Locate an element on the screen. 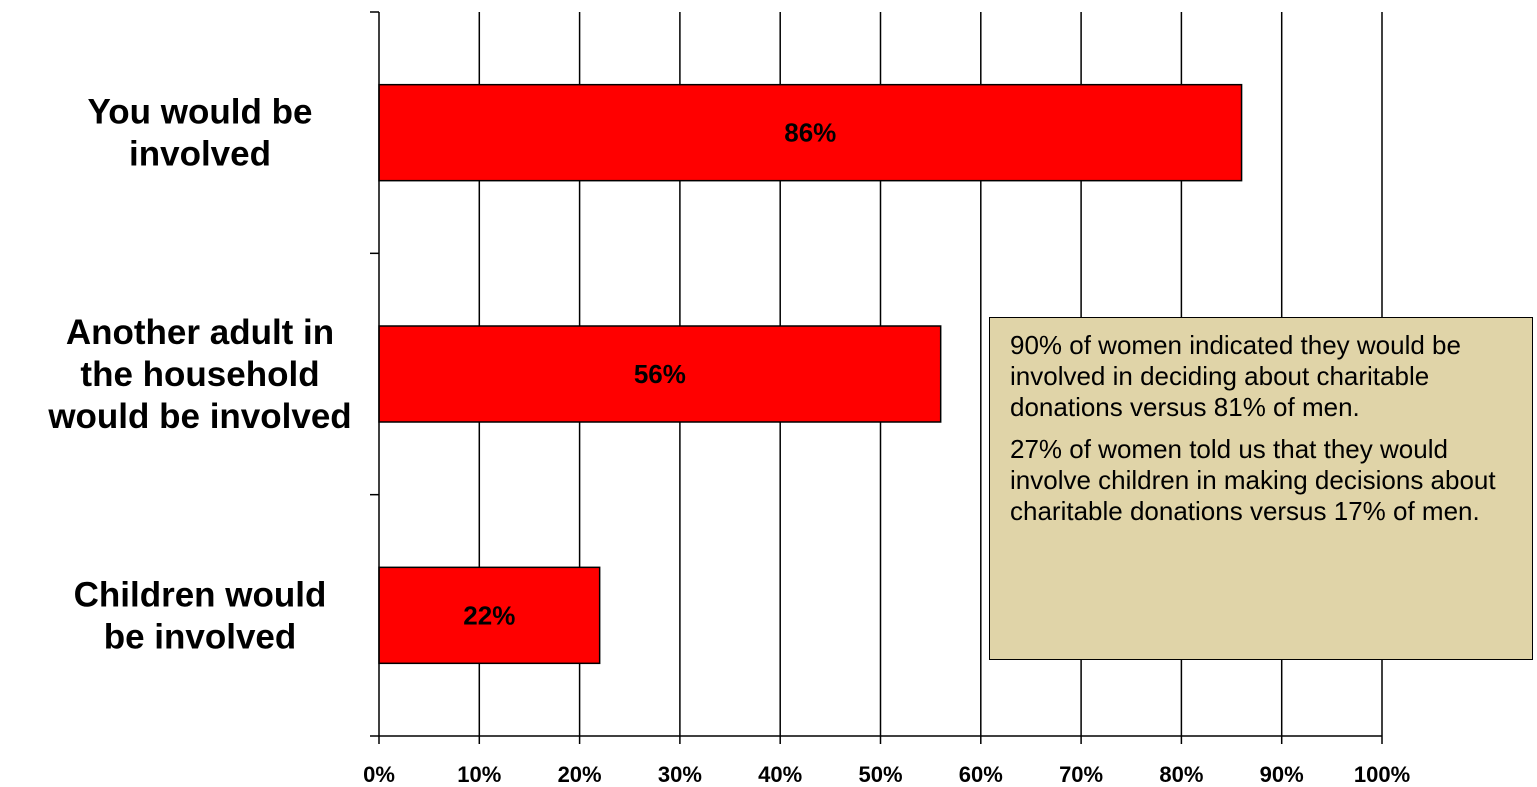 The height and width of the screenshot is (787, 1537). data-label-1: 86% is located at coordinates (810, 133).